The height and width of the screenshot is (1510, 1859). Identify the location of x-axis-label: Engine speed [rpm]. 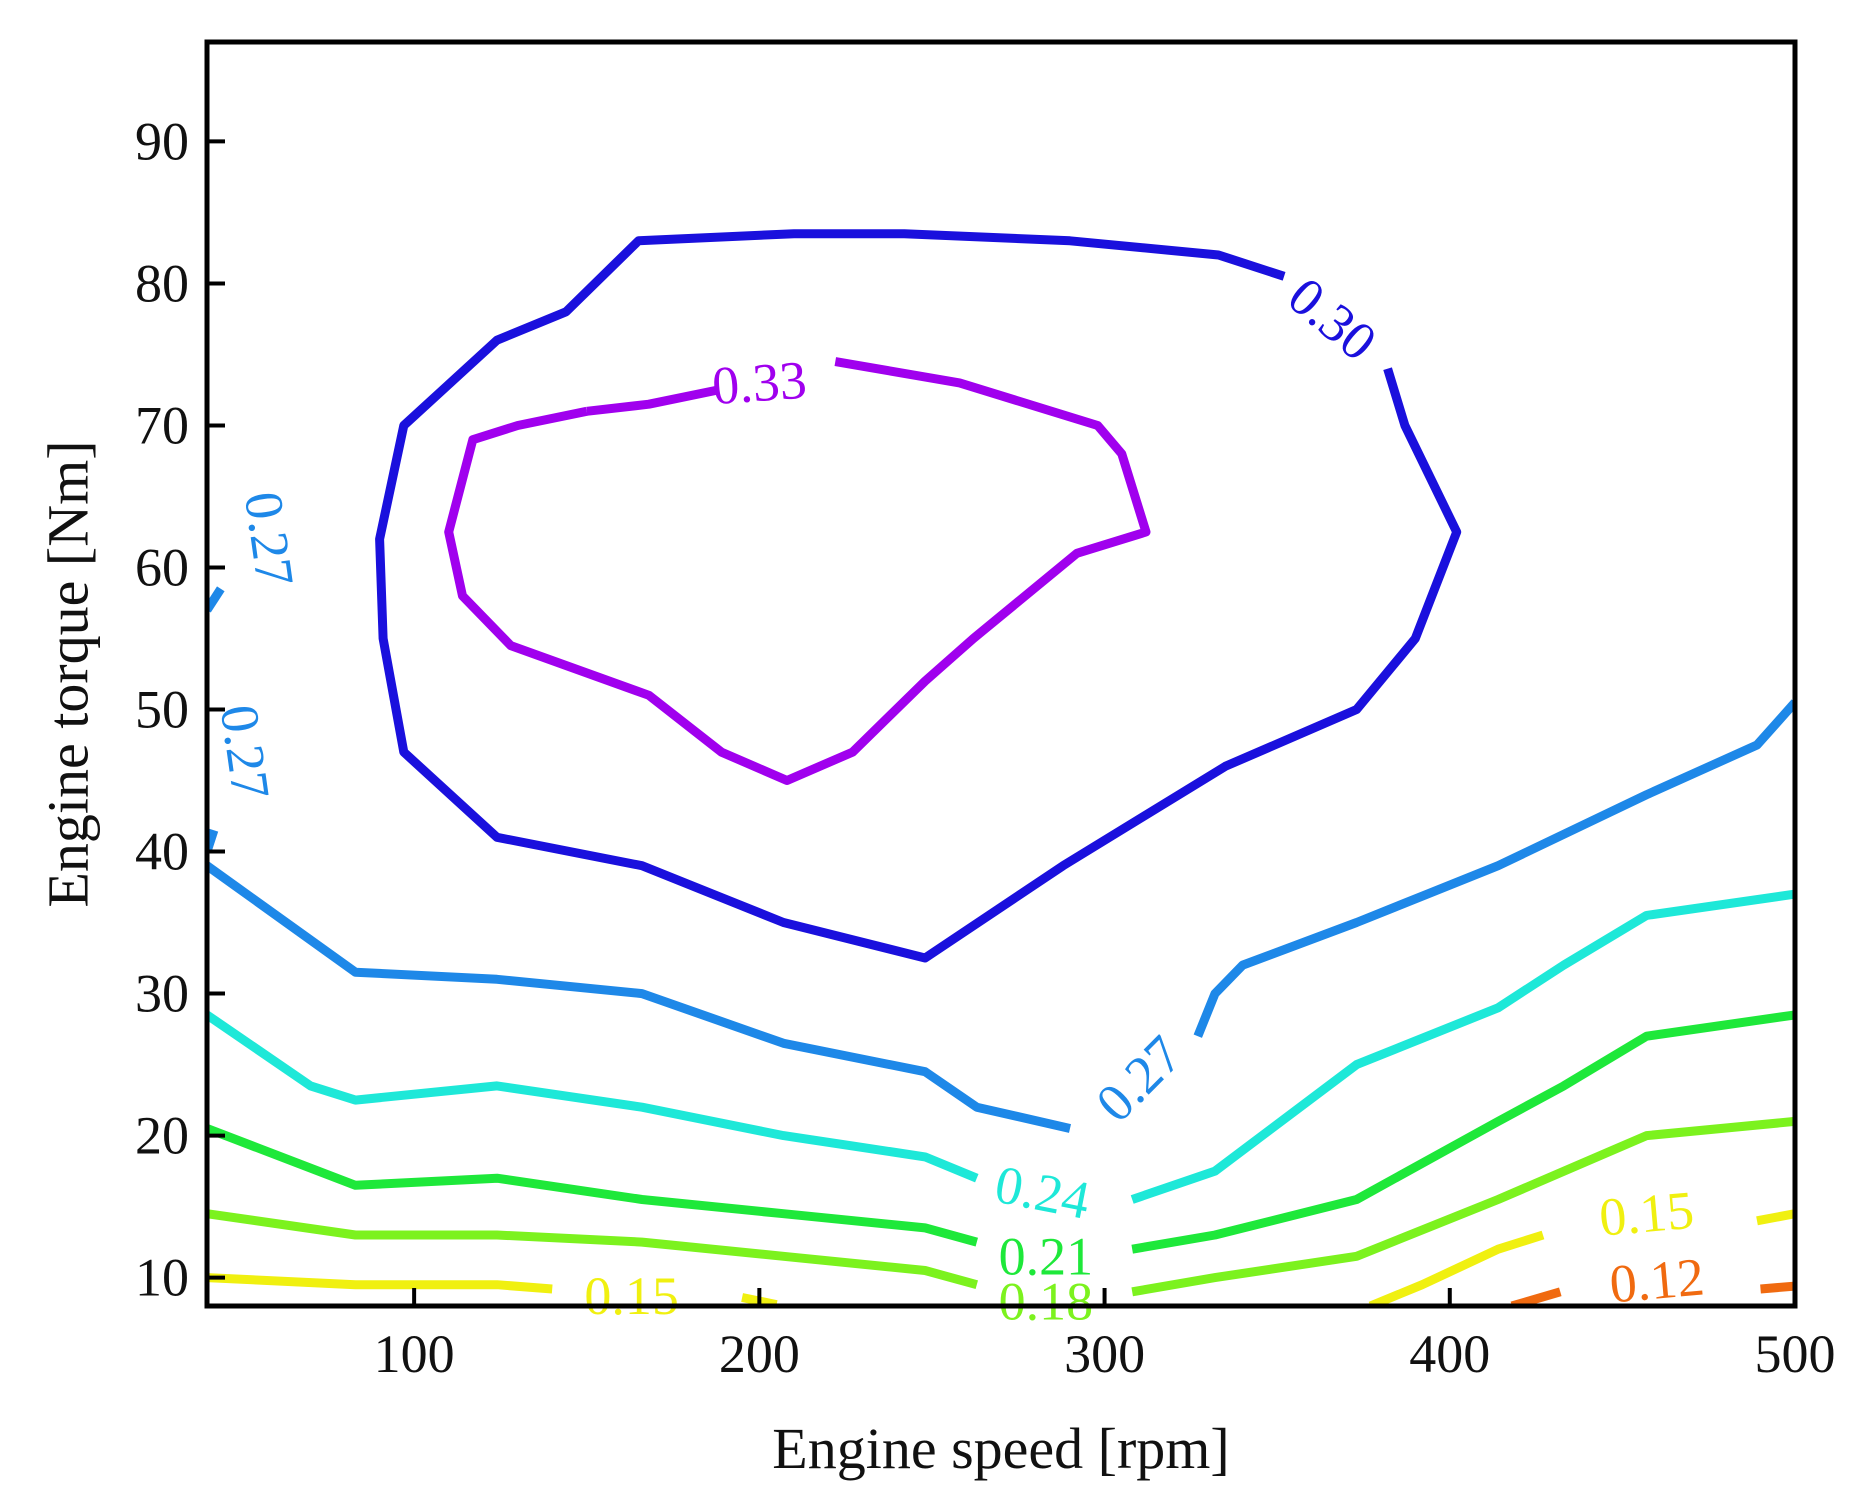
(1000, 1448).